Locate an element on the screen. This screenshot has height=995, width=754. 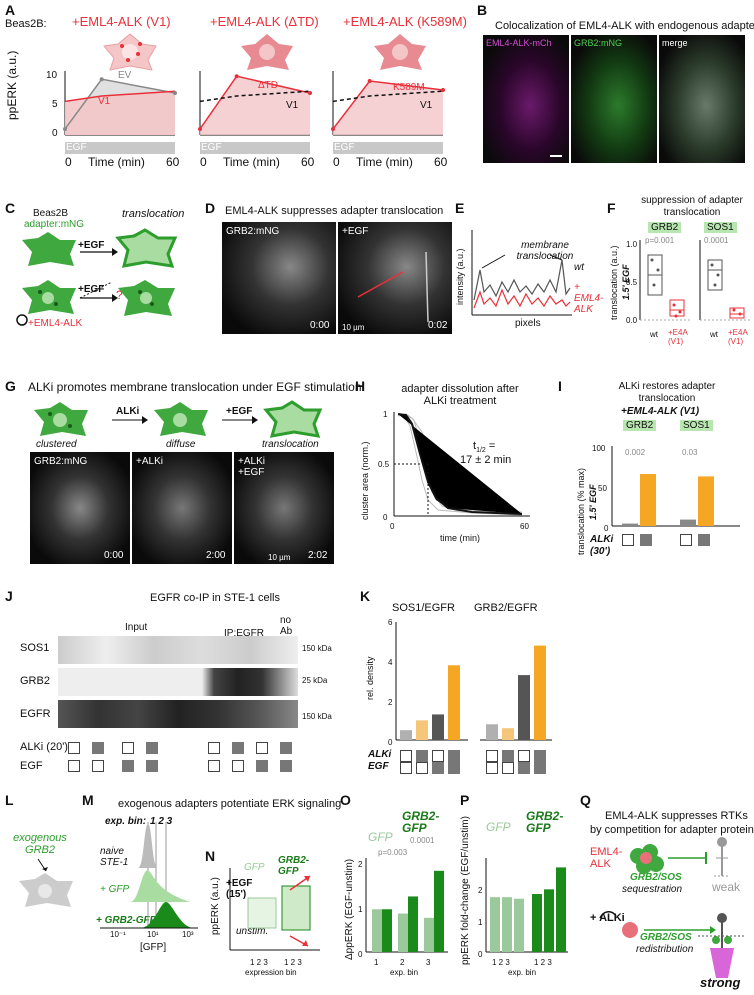
panel-label-i: I is located at coordinates (560, 386).